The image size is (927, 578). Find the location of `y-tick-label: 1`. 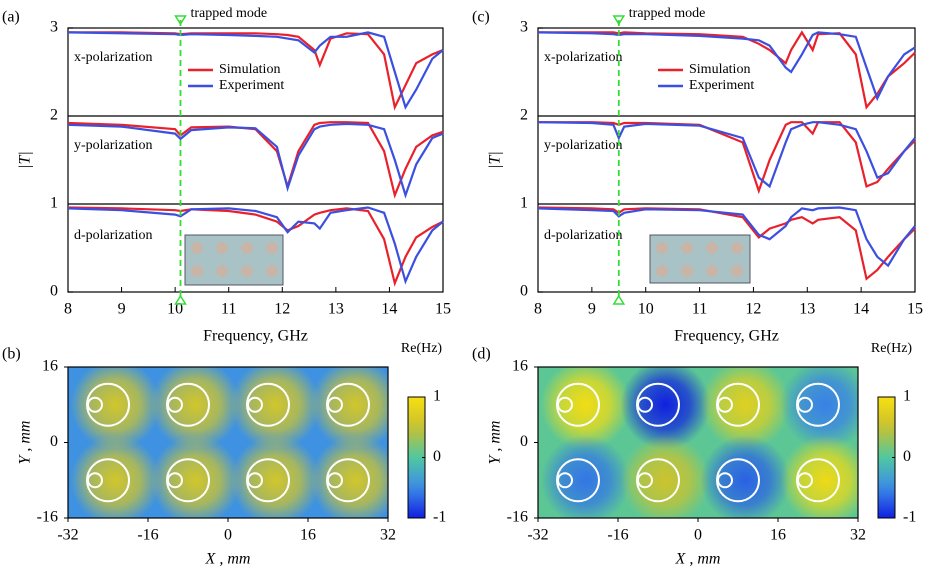

y-tick-label: 1 is located at coordinates (54, 203).